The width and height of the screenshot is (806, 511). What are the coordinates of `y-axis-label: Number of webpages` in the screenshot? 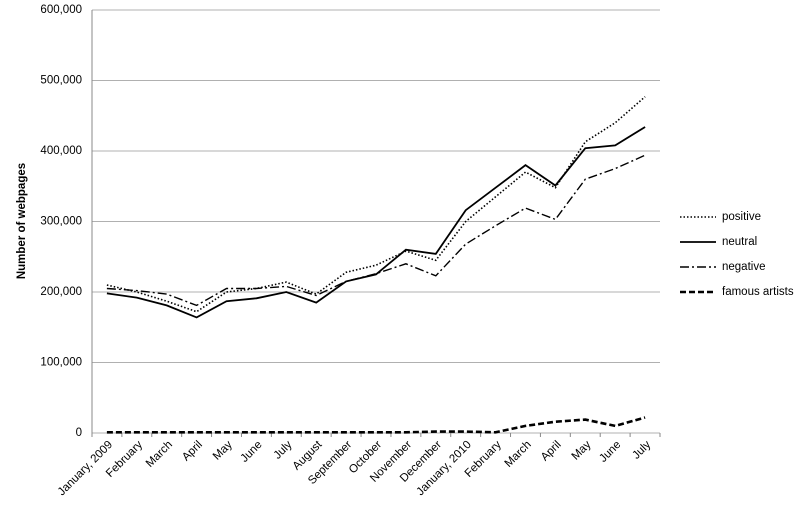 It's located at (22, 221).